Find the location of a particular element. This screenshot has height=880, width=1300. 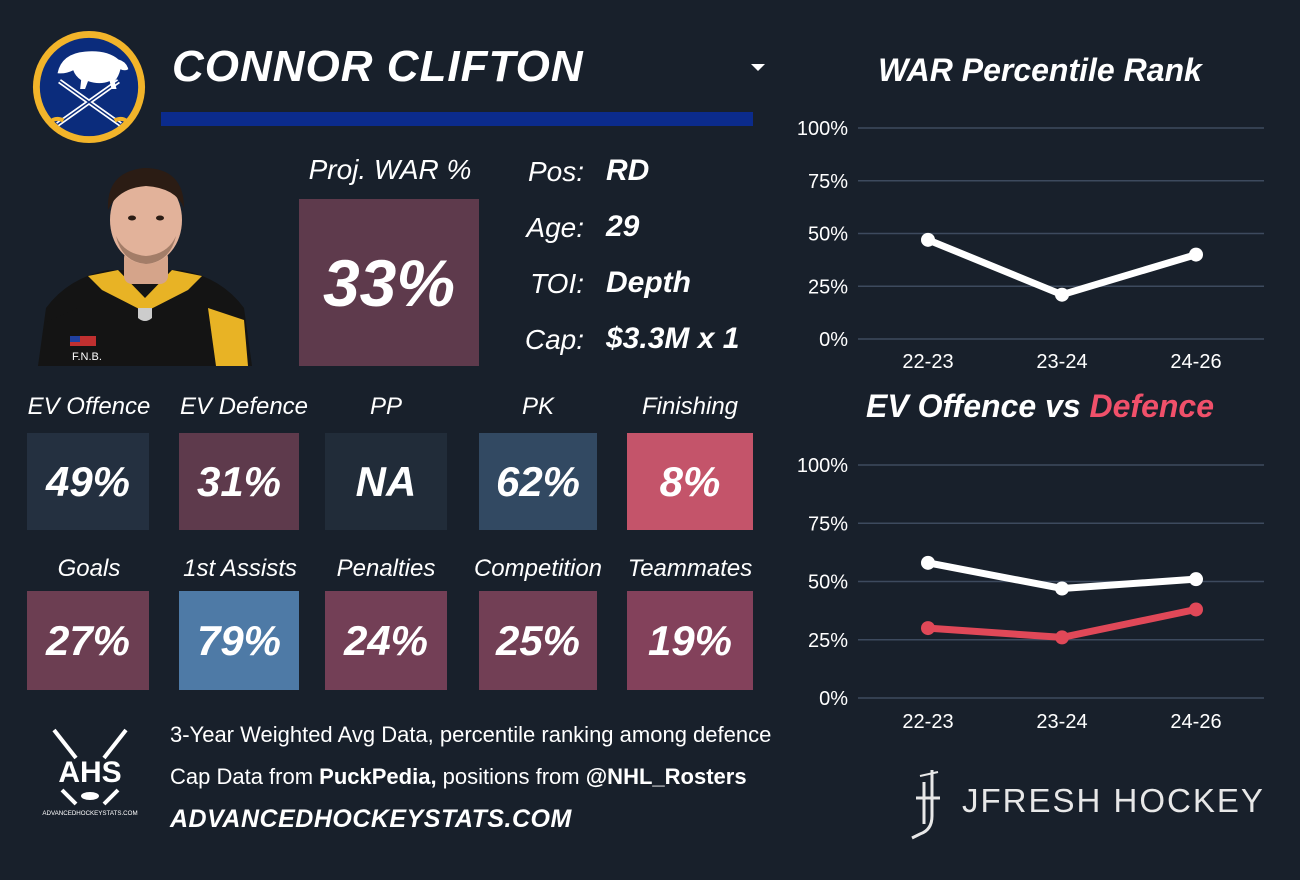

nhl-rosters-link: @NHL_Rosters is located at coordinates (666, 776).